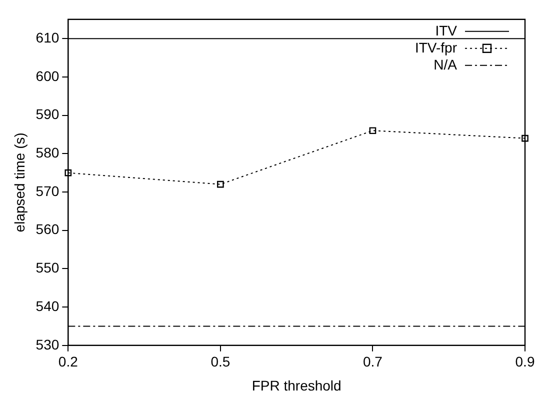  What do you see at coordinates (48, 37) in the screenshot?
I see `y-tick-label: 610` at bounding box center [48, 37].